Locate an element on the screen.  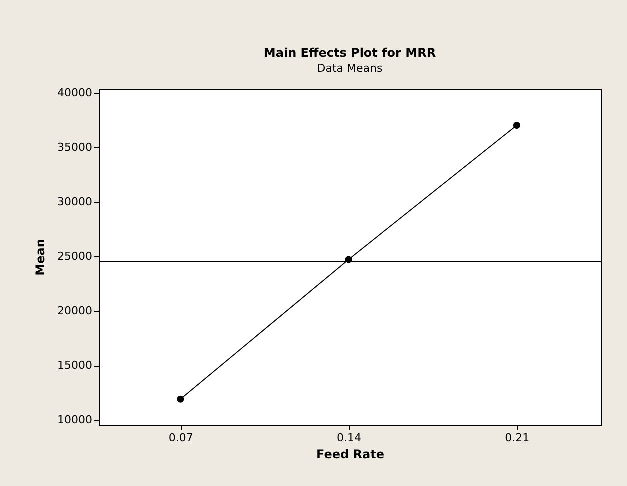
y-tick-label: 15000 is located at coordinates (75, 365).